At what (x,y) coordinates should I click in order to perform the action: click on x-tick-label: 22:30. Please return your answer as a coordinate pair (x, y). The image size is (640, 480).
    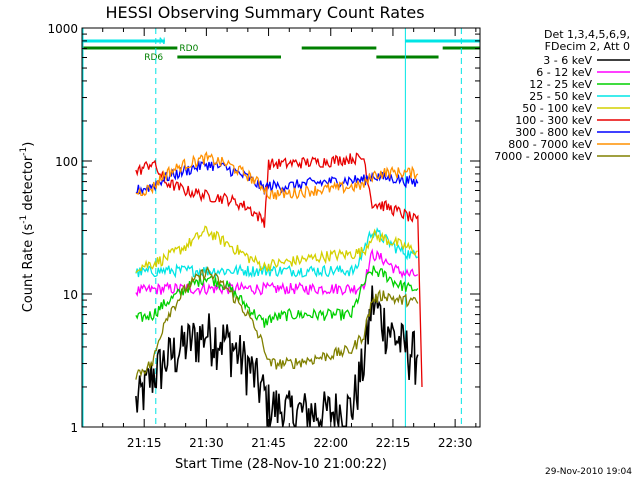
    Looking at the image, I should click on (455, 443).